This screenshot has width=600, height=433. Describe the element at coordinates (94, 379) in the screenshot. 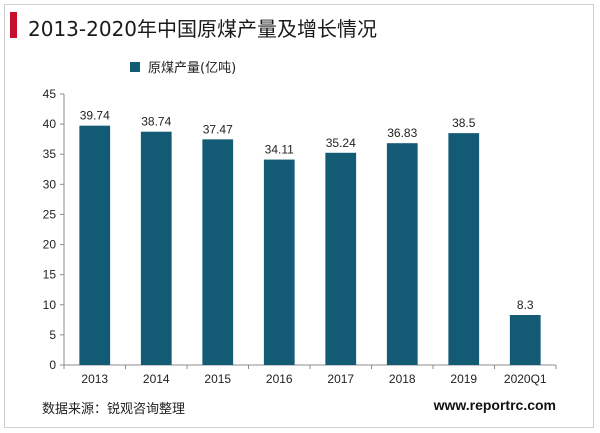

I see `x-tick-label: 2013` at that location.